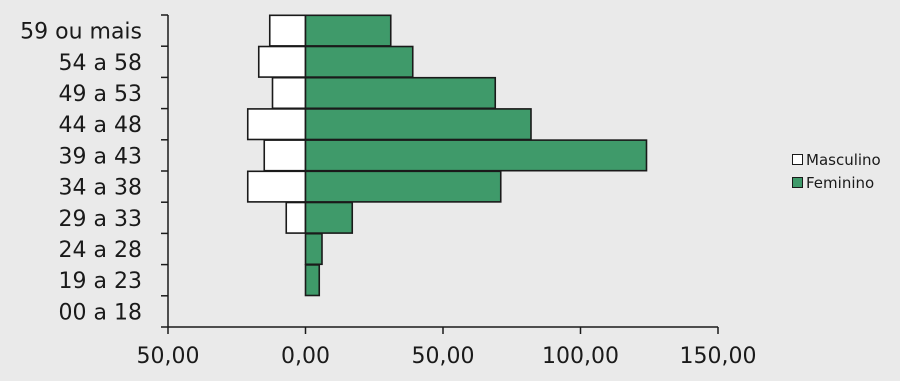  I want to click on category-label: 34 a 38, so click(100, 188).